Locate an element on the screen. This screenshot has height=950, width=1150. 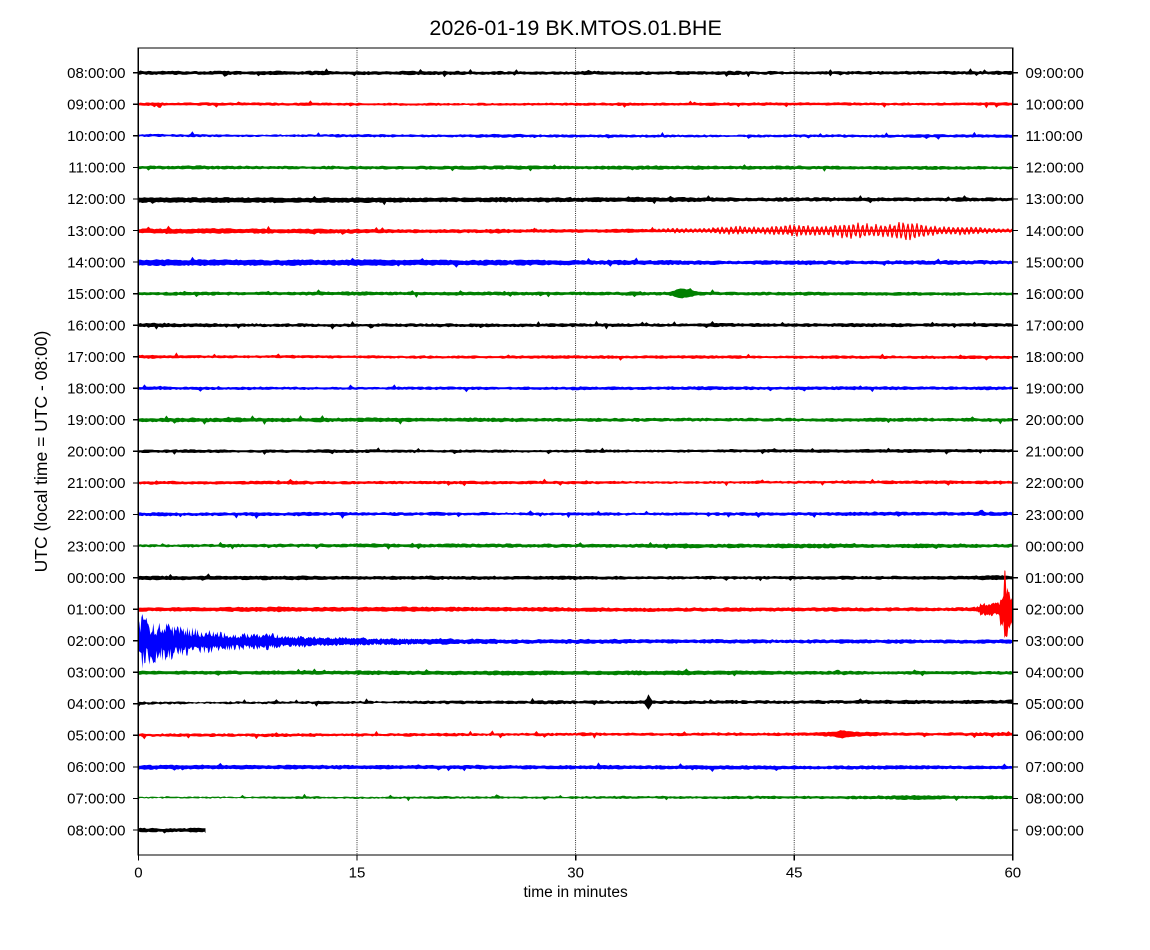
svg-text: 15 is located at coordinates (357, 873).